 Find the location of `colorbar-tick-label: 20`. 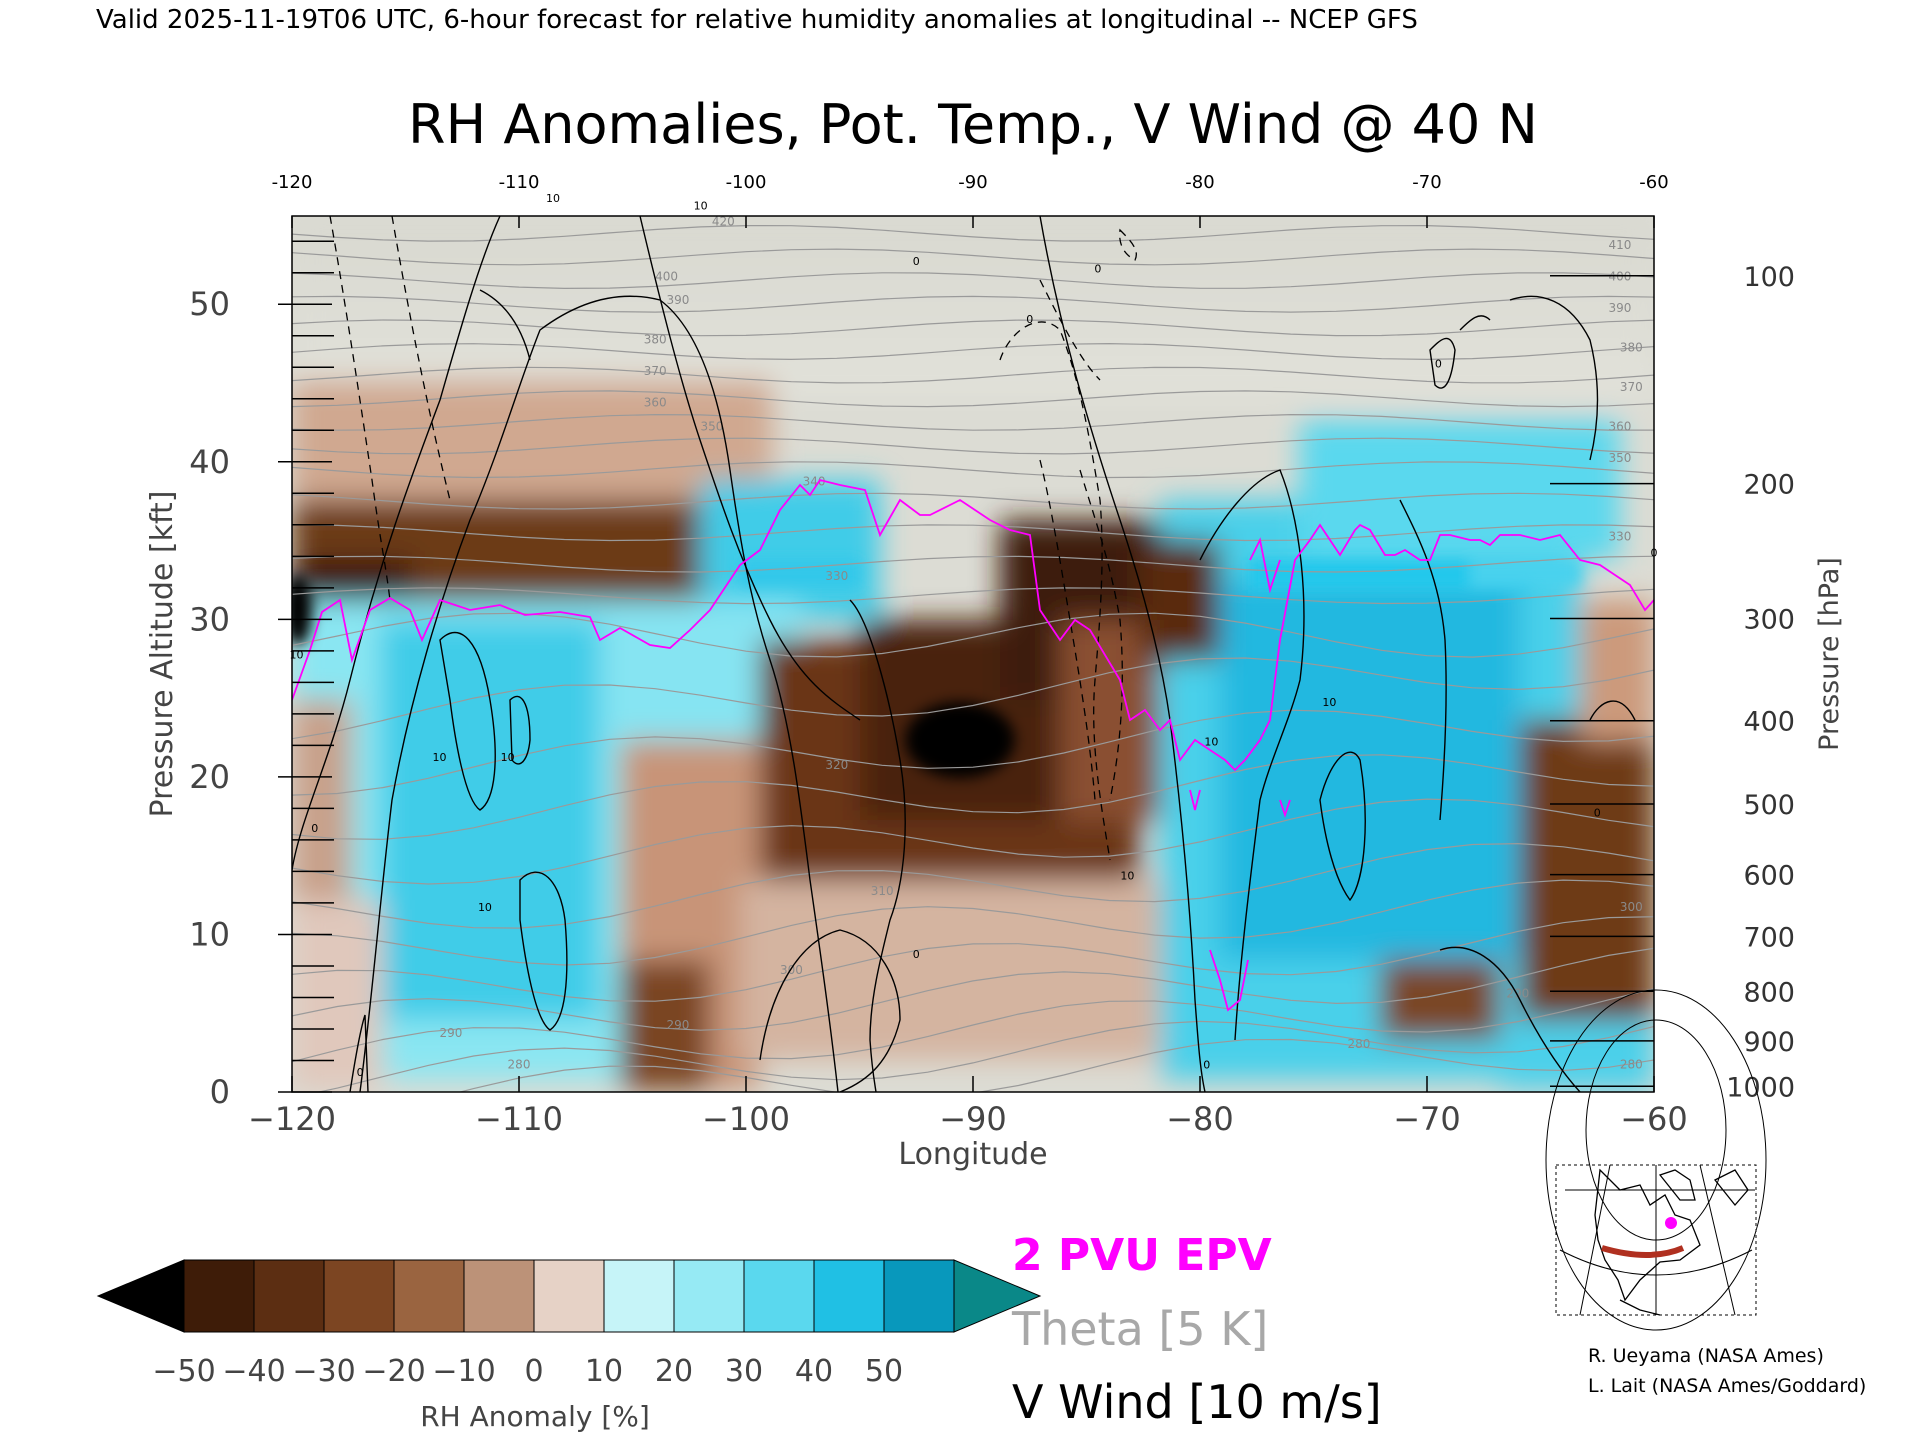

colorbar-tick-label: 20 is located at coordinates (674, 1371).